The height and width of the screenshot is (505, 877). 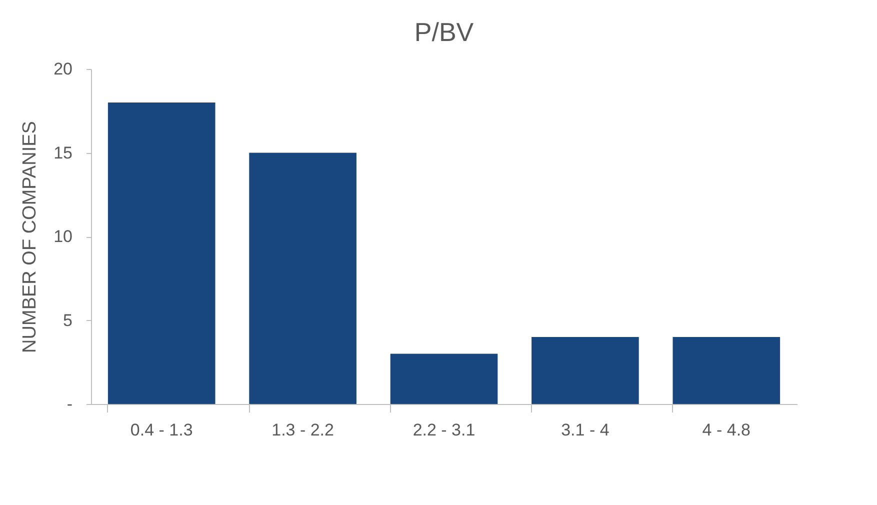 What do you see at coordinates (69, 404) in the screenshot?
I see `y-tick-label: -` at bounding box center [69, 404].